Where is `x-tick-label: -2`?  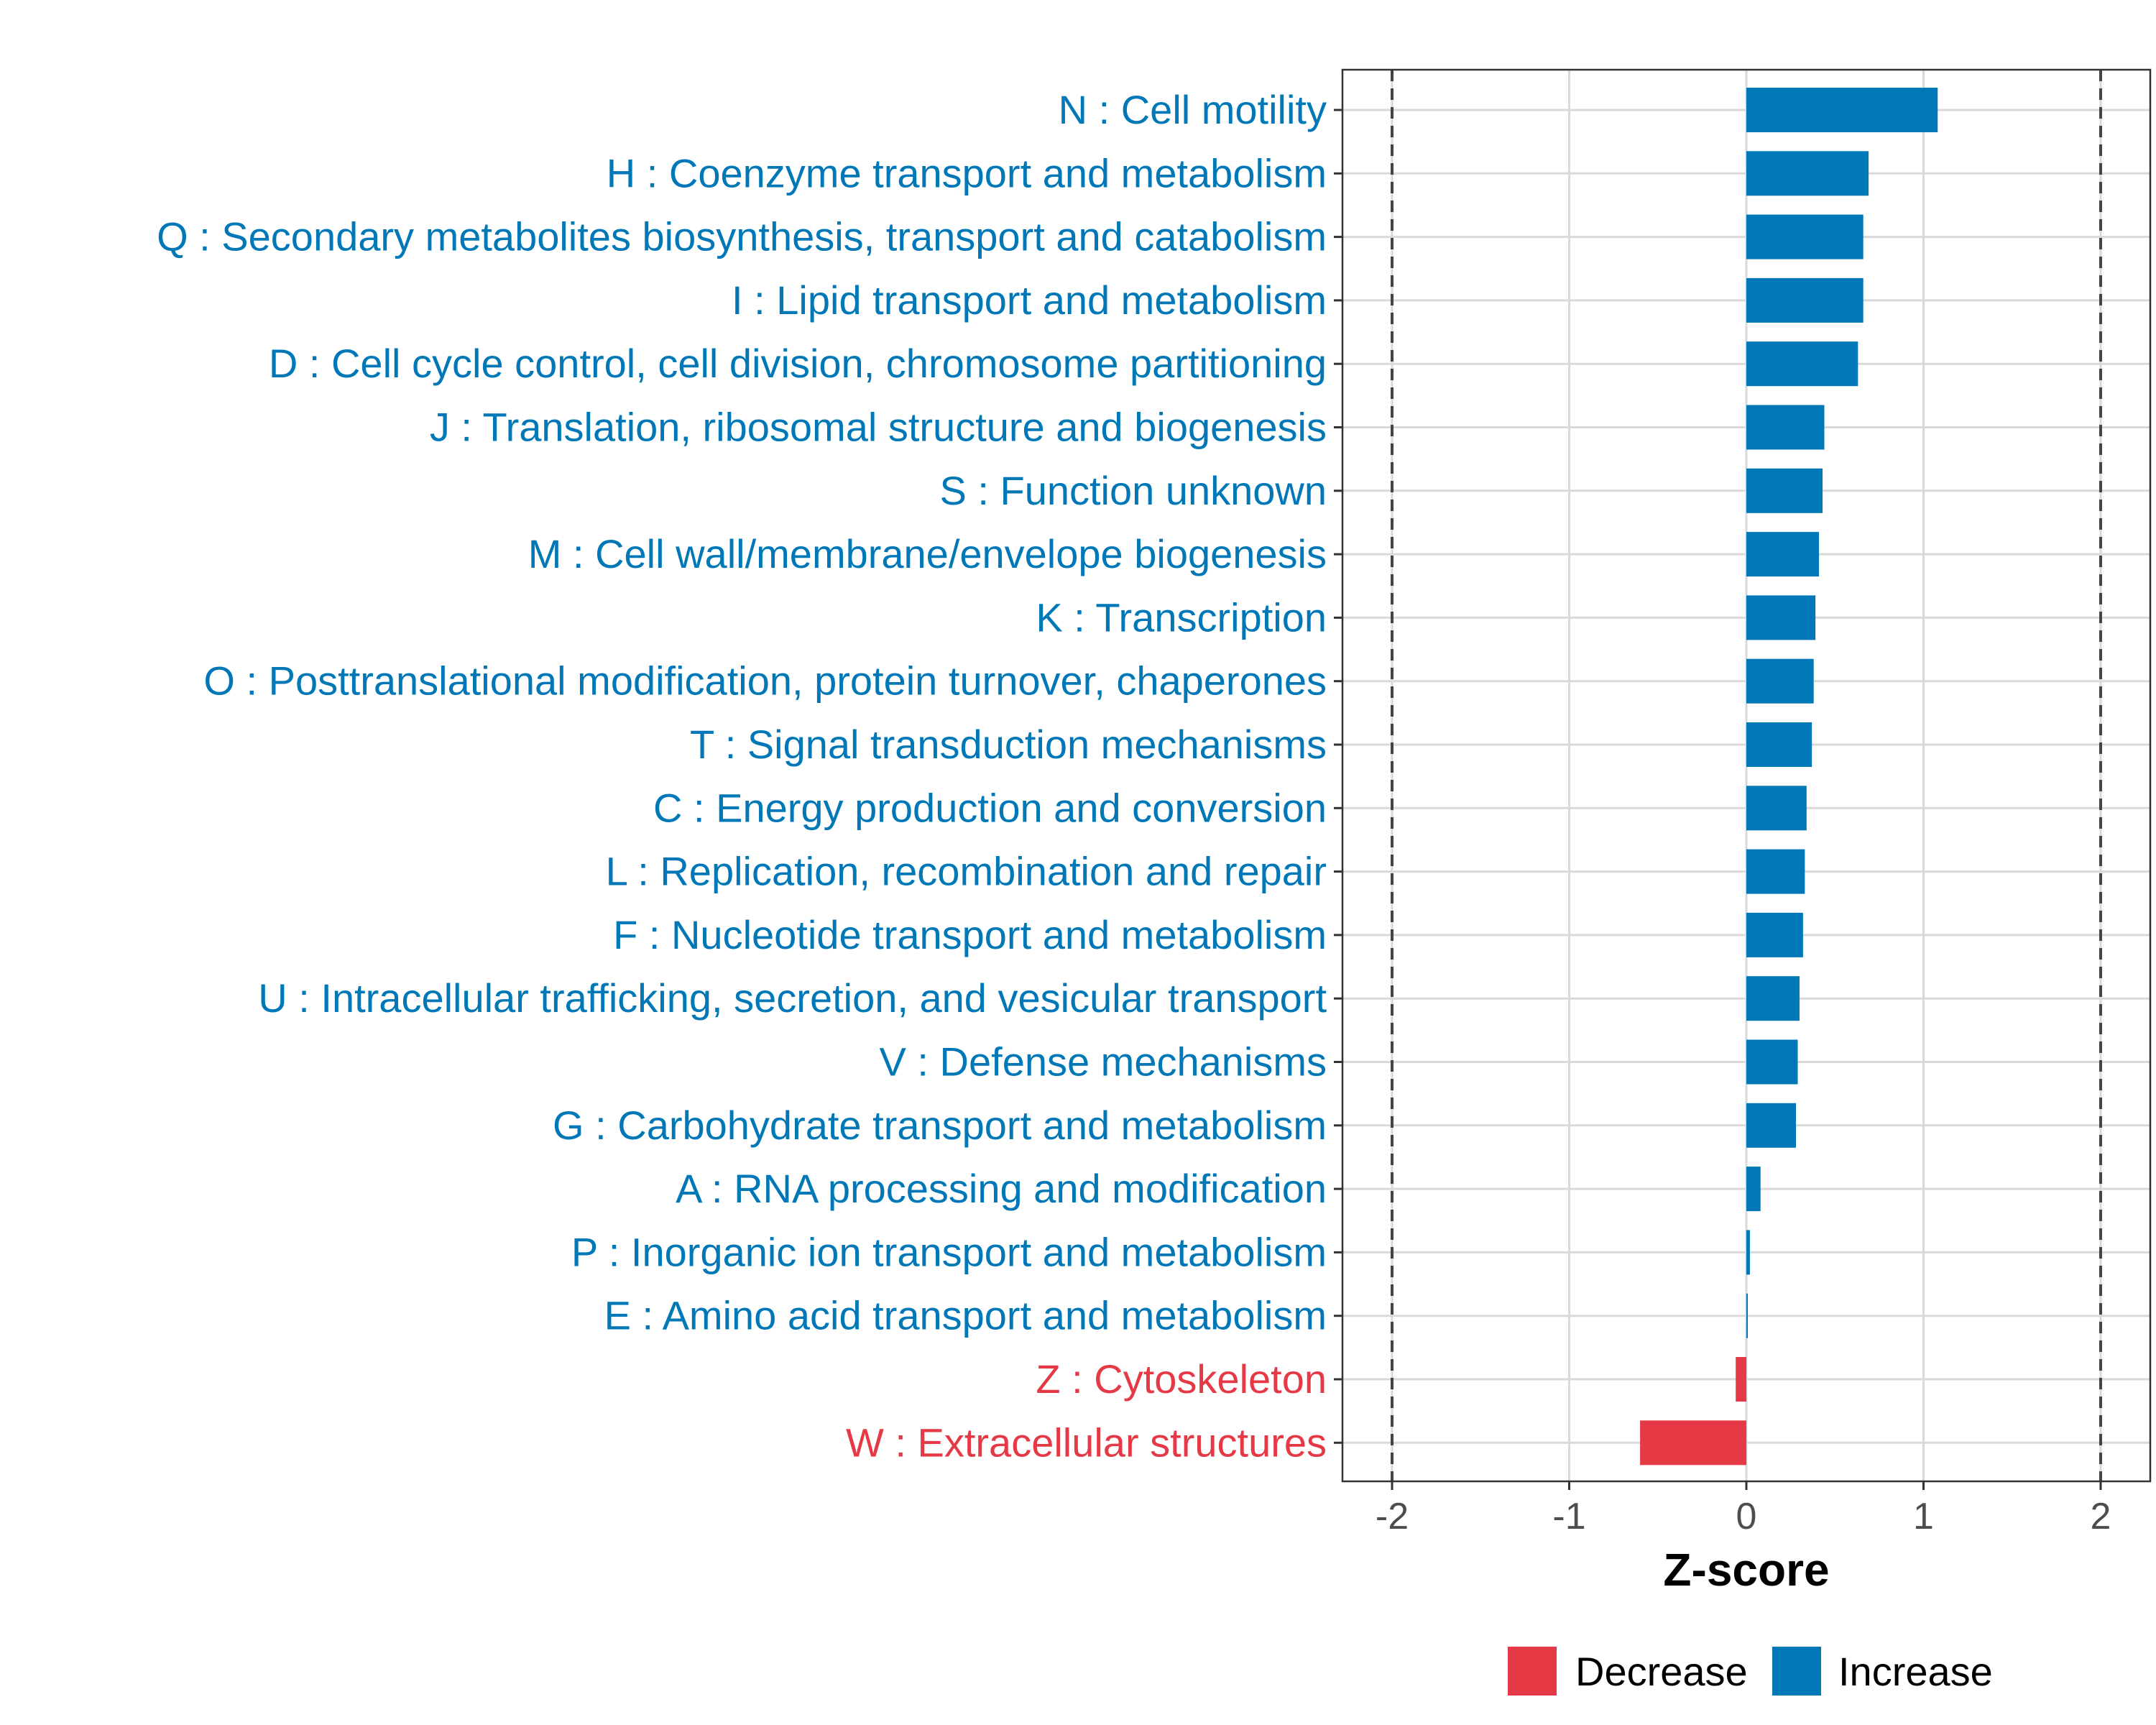
x-tick-label: -2 is located at coordinates (1392, 1516).